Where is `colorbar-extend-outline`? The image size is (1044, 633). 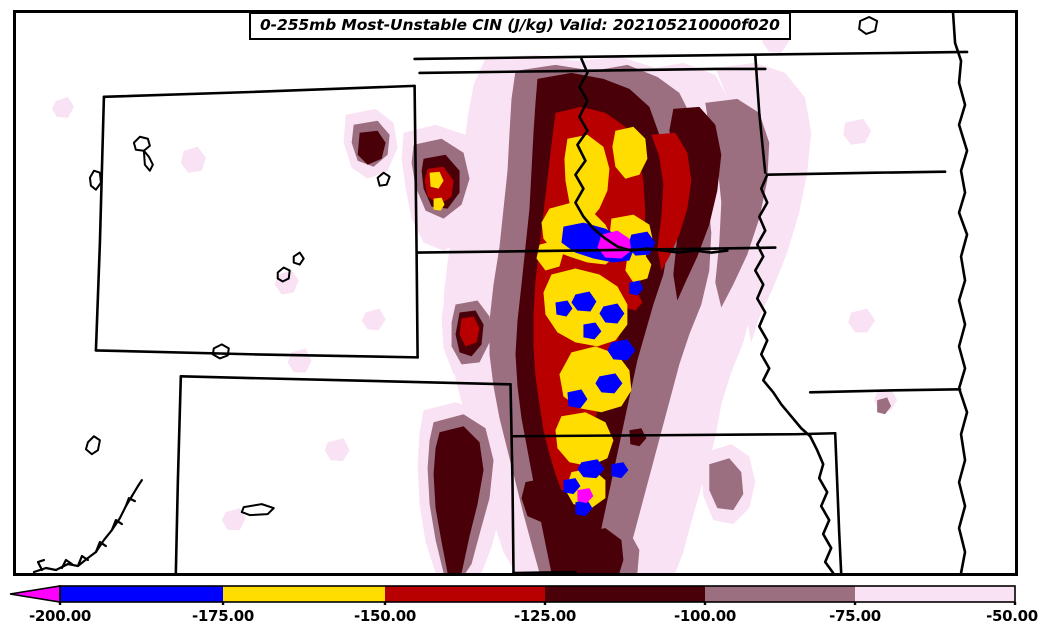 colorbar-extend-outline is located at coordinates (35, 594).